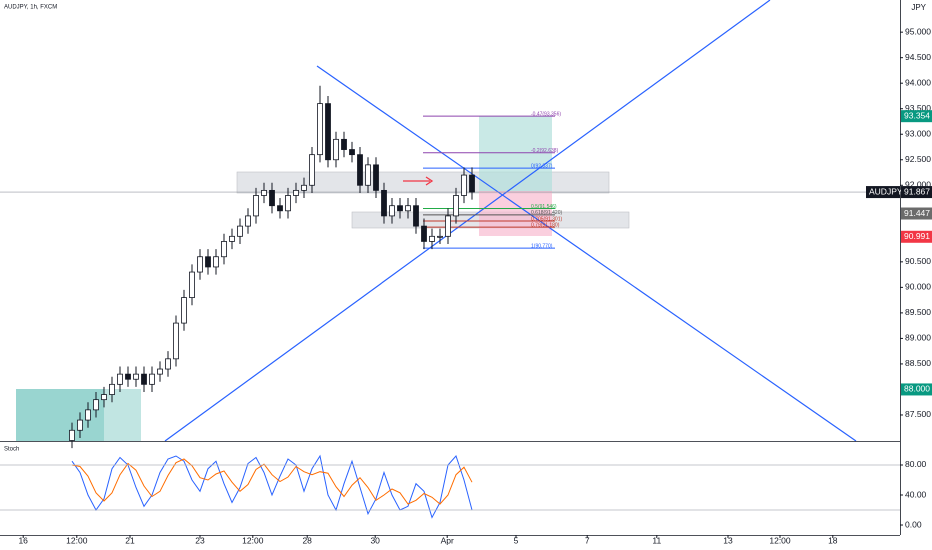 The image size is (932, 550). I want to click on x-tick-label: 13, so click(728, 540).